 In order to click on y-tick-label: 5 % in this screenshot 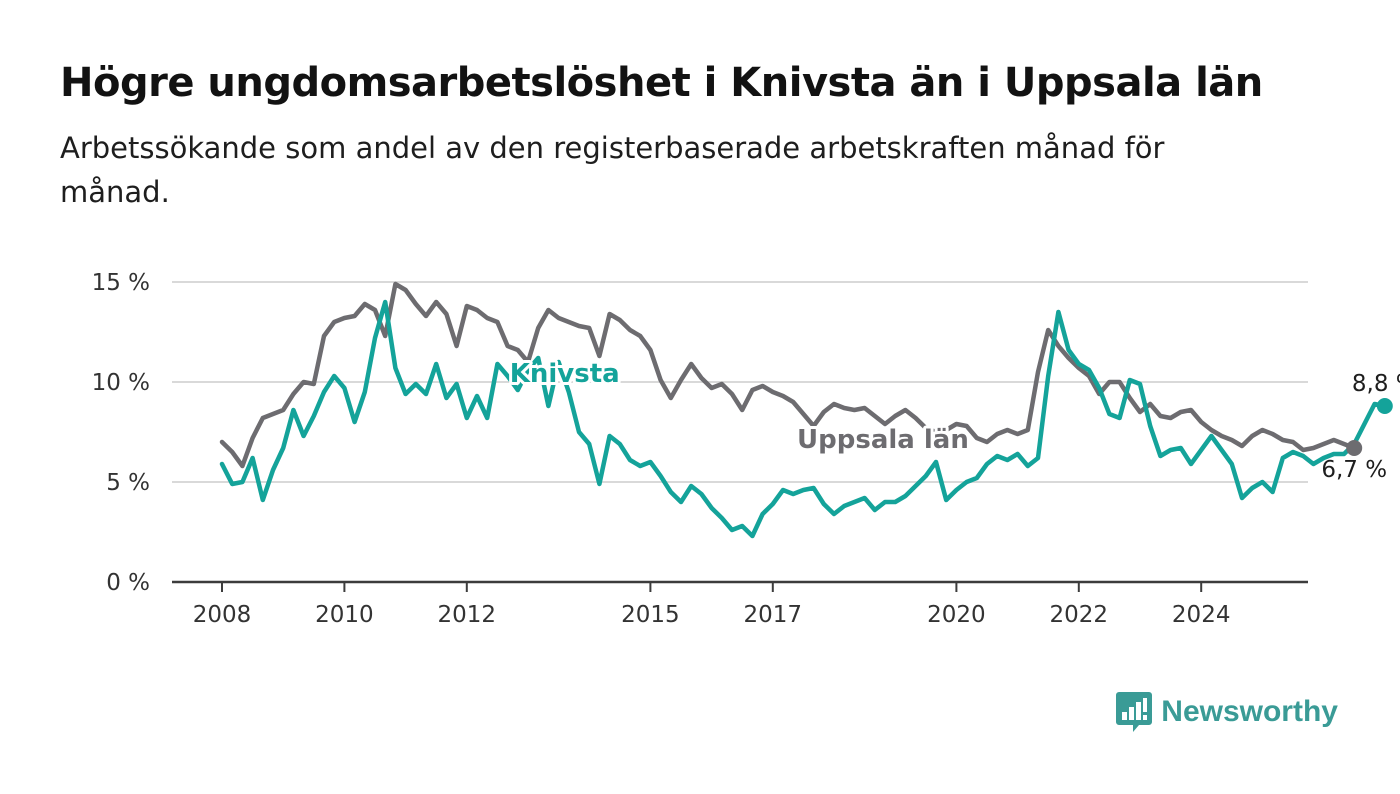, I will do `click(128, 483)`.